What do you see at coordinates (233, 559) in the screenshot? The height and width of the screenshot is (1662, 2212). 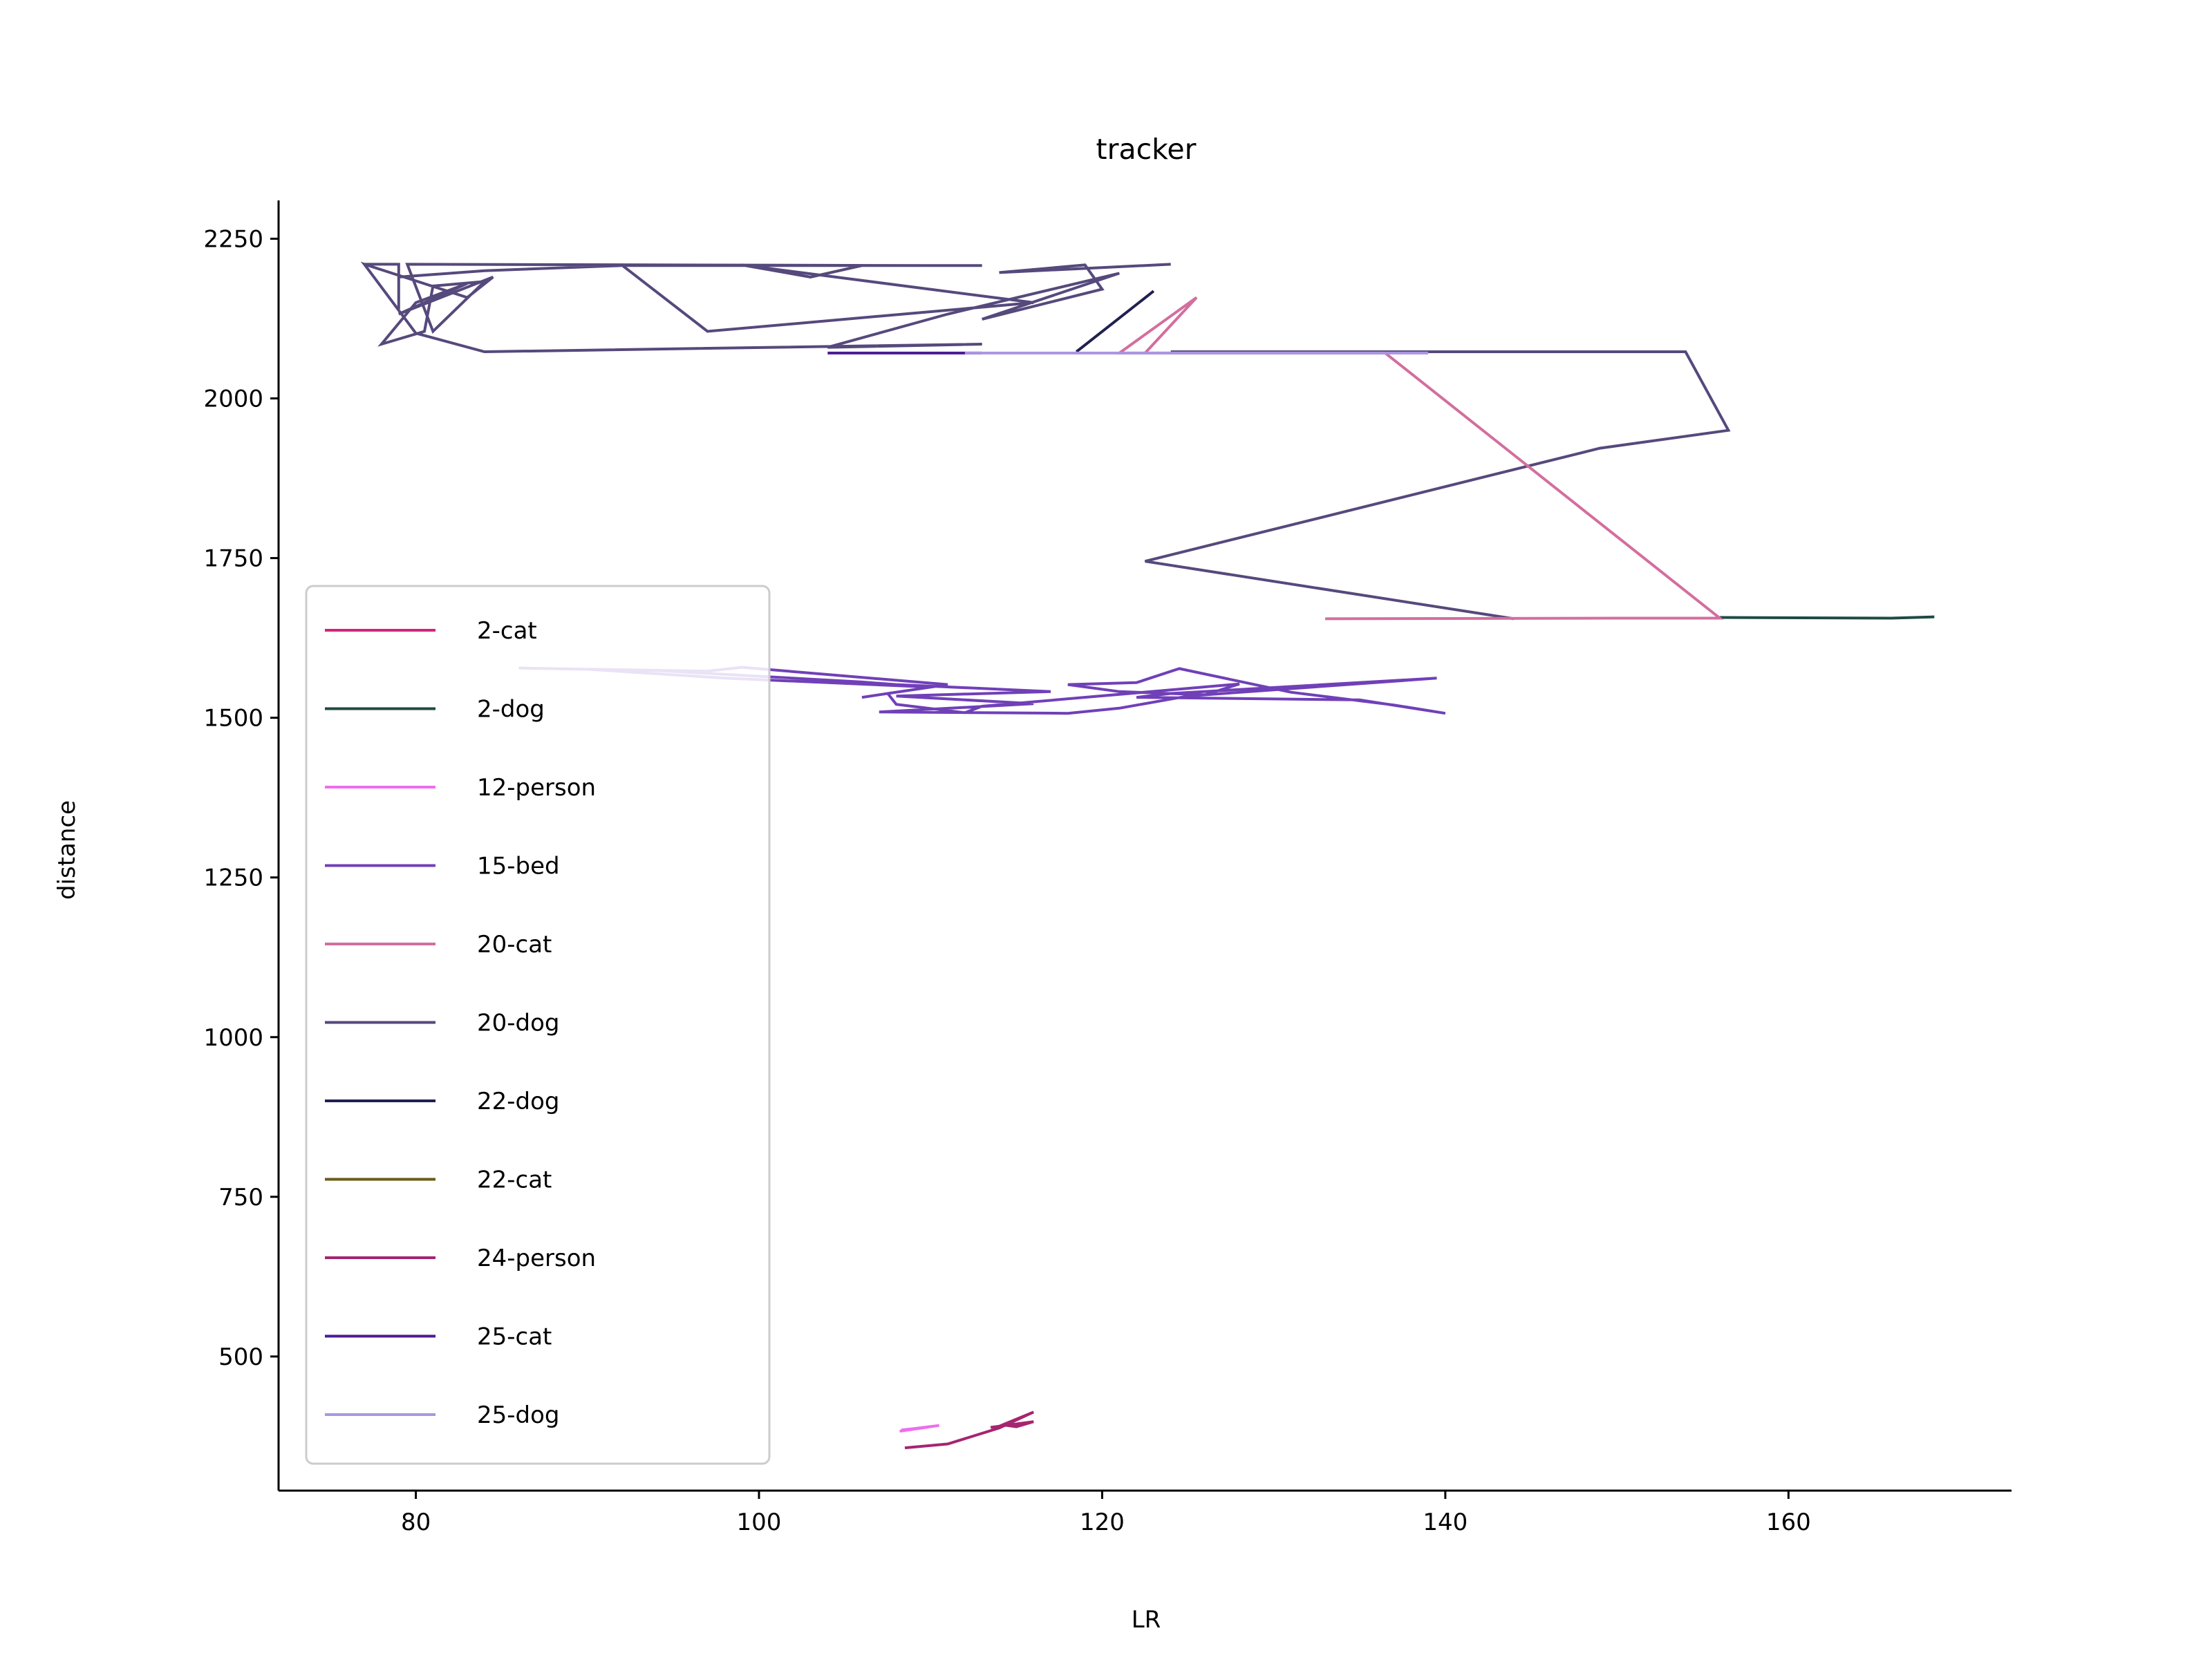 I see `y-tick-label: 1750` at bounding box center [233, 559].